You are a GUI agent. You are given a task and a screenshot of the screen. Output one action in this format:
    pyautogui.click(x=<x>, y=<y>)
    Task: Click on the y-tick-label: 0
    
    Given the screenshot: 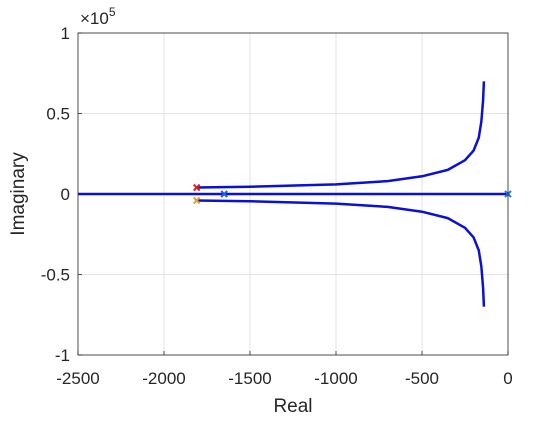 What is the action you would take?
    pyautogui.click(x=65, y=194)
    